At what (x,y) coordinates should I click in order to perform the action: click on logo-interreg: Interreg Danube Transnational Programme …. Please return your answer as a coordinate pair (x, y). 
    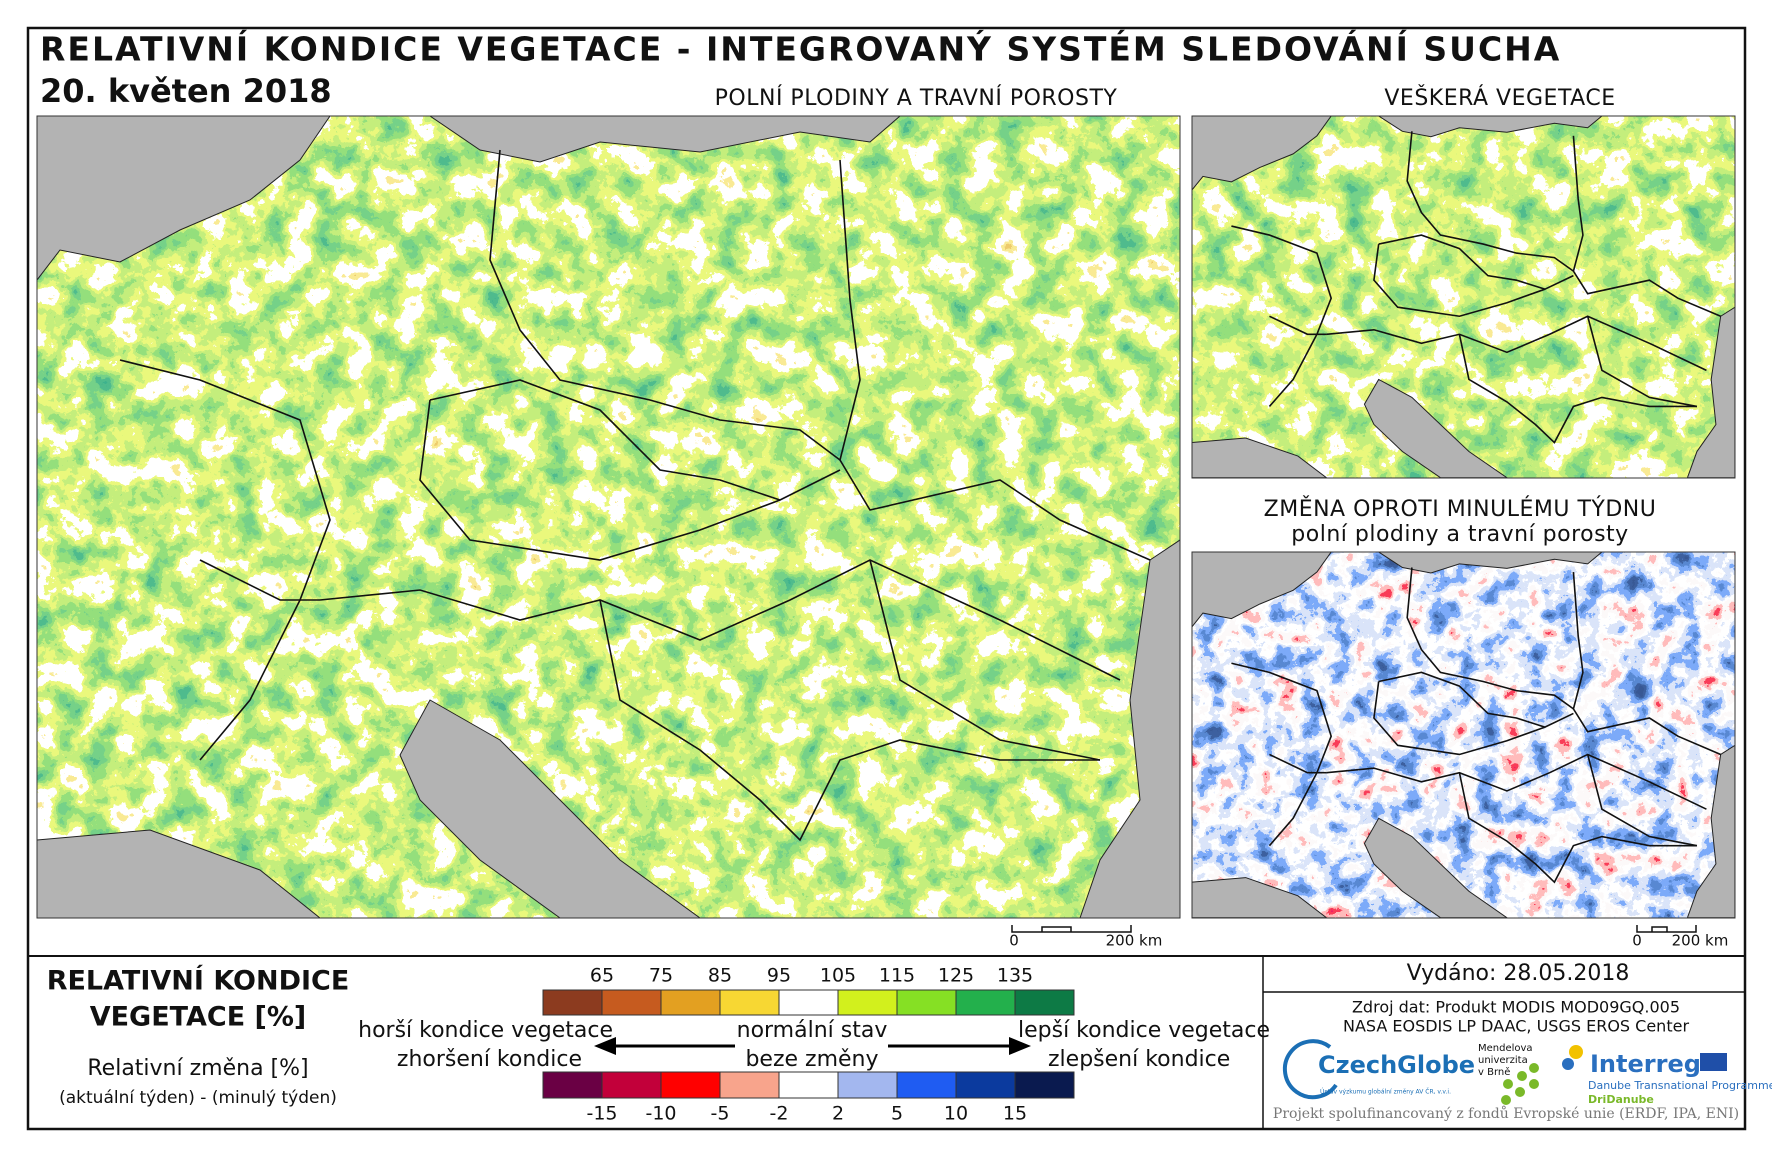
    Looking at the image, I should click on (1667, 1075).